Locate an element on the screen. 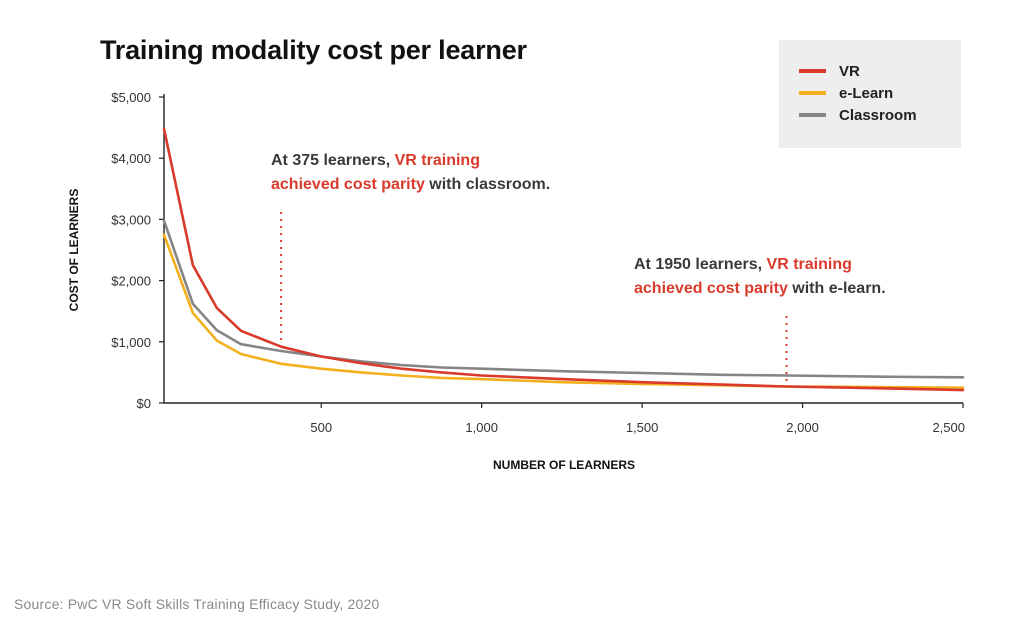 This screenshot has height=623, width=1024. parity-markers is located at coordinates (534, 297).